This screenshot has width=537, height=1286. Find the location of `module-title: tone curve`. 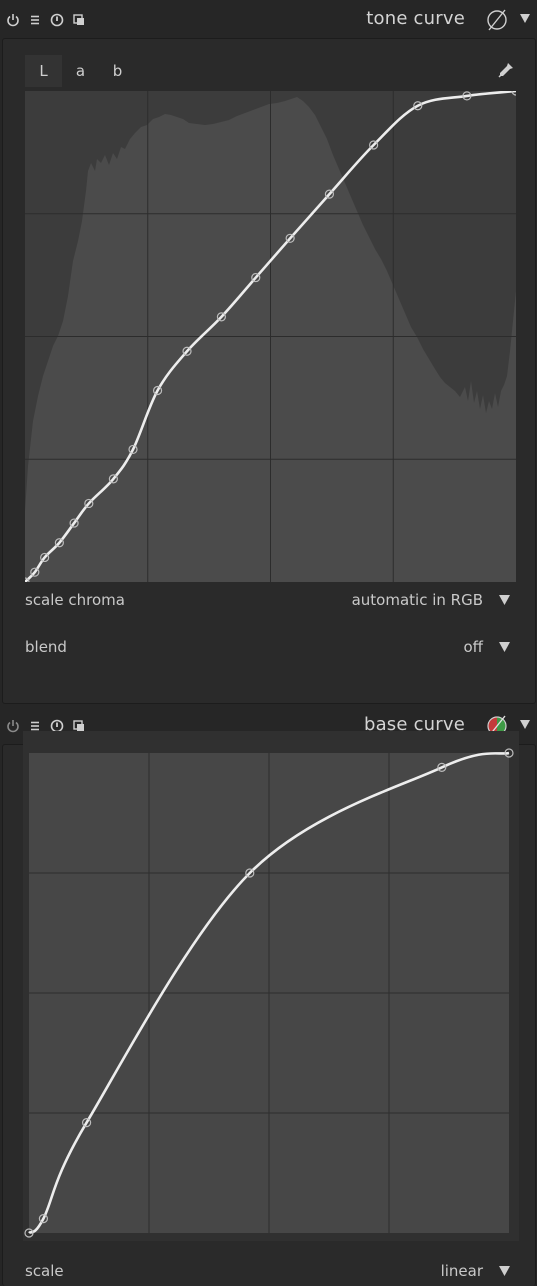

module-title: tone curve is located at coordinates (415, 18).